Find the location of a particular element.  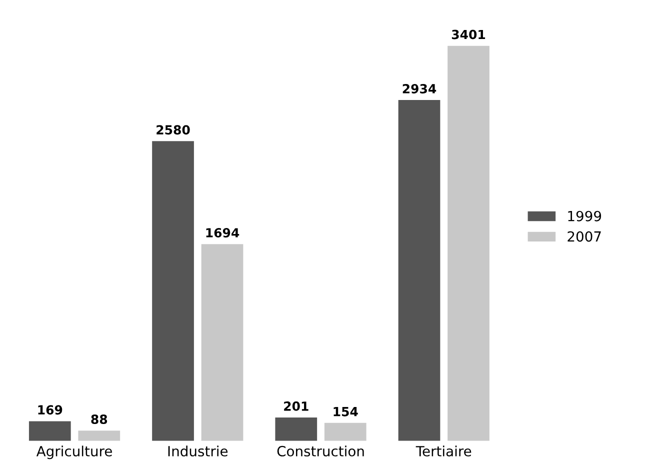

data-label: 2934 is located at coordinates (419, 89).